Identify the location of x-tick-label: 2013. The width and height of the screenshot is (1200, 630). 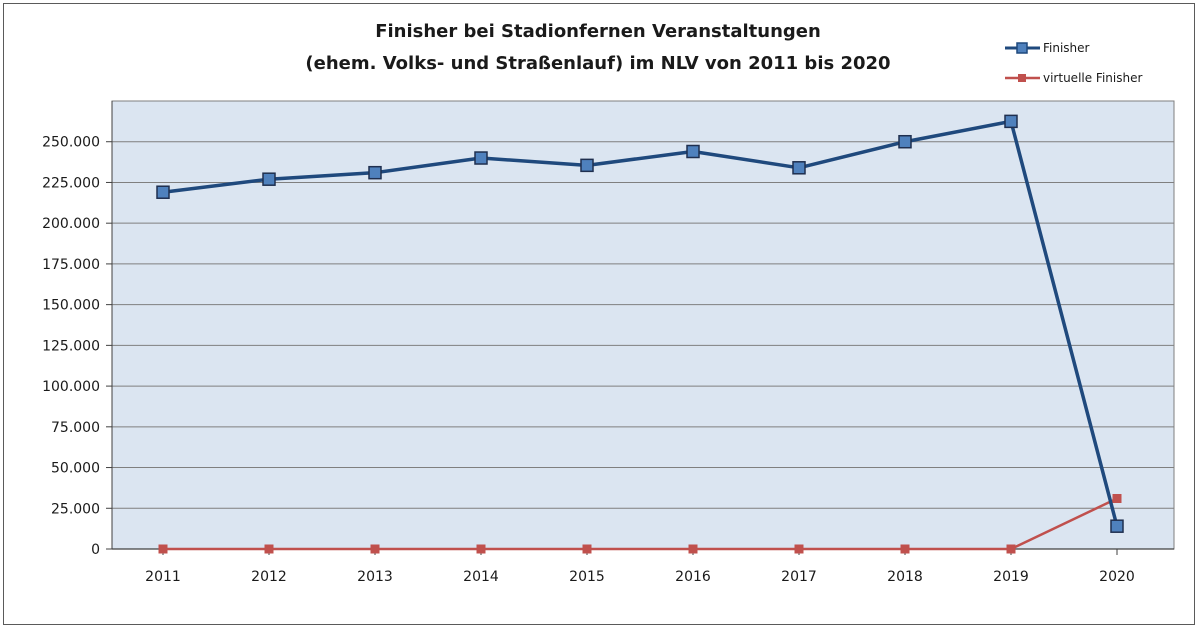
(375, 577).